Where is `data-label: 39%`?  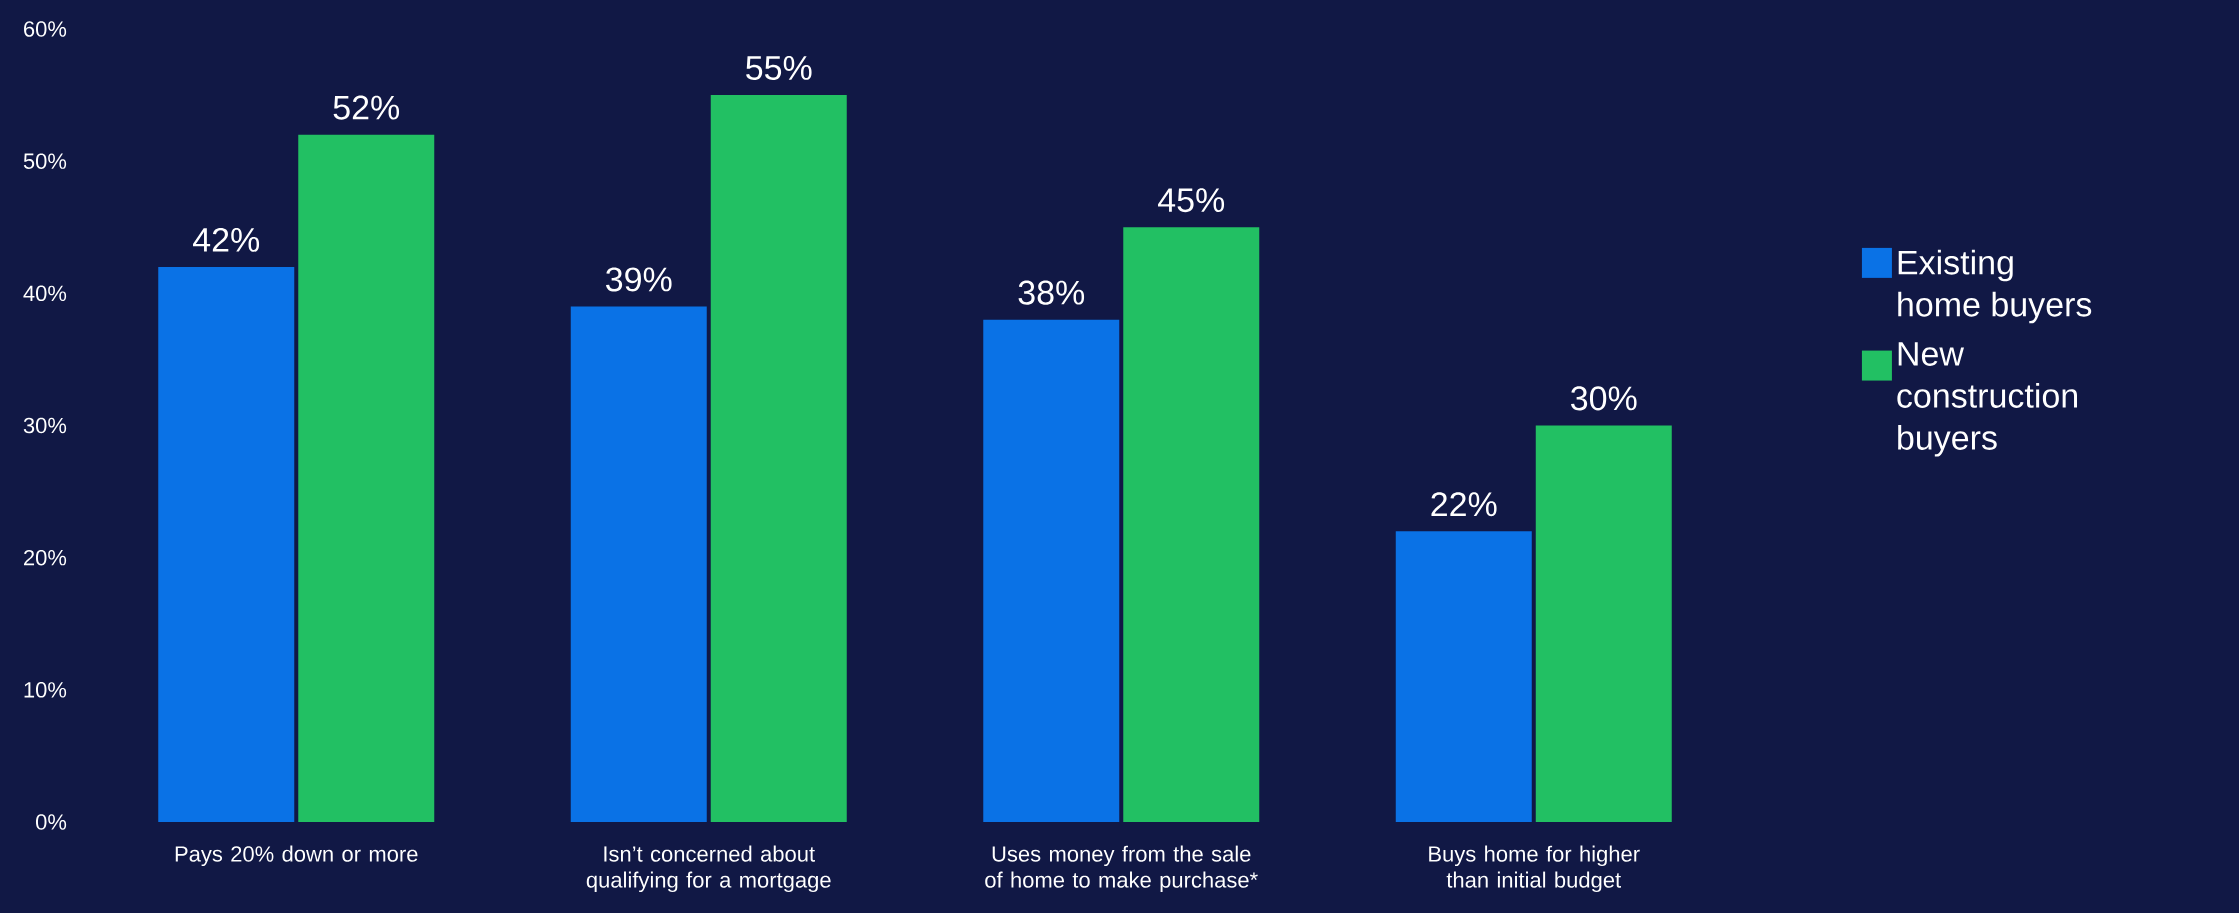 data-label: 39% is located at coordinates (639, 279).